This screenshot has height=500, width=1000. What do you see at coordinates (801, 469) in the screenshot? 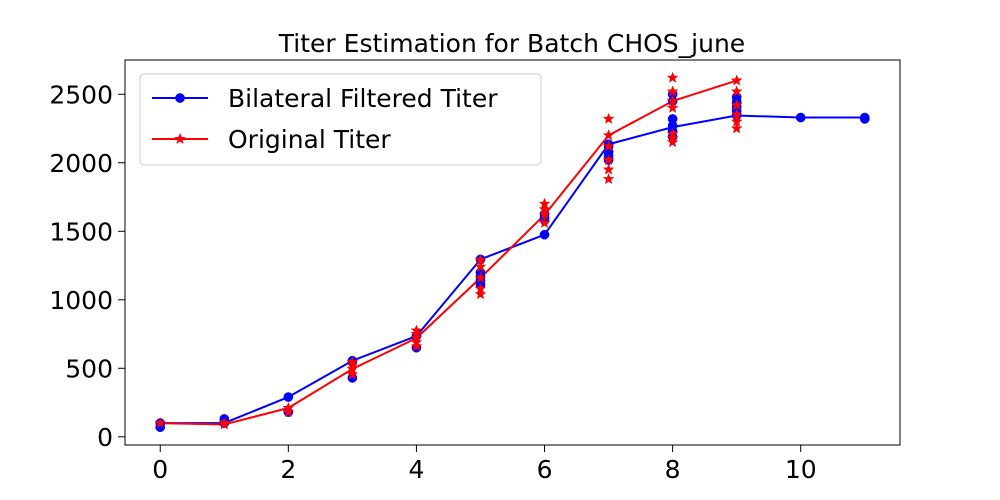
I see `x-tick-label: 10` at bounding box center [801, 469].